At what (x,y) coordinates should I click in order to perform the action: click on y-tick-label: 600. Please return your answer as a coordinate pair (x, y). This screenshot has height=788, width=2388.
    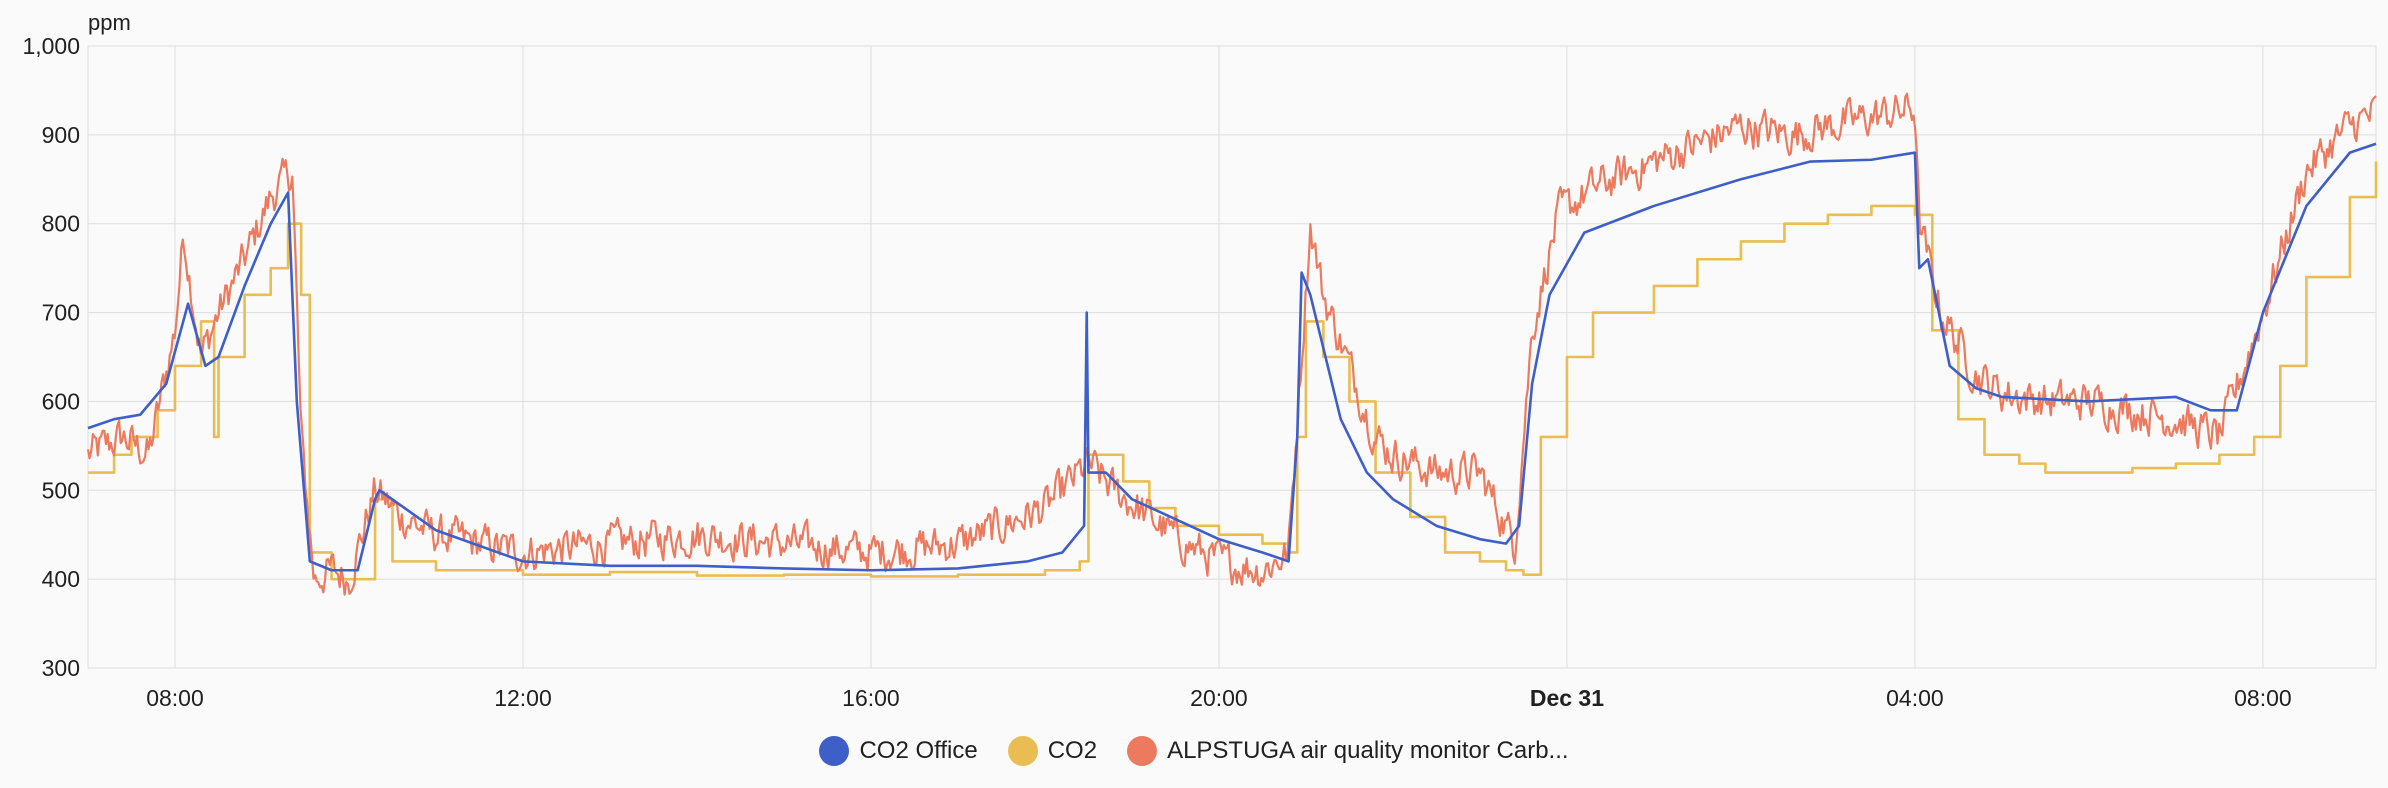
    Looking at the image, I should click on (61, 401).